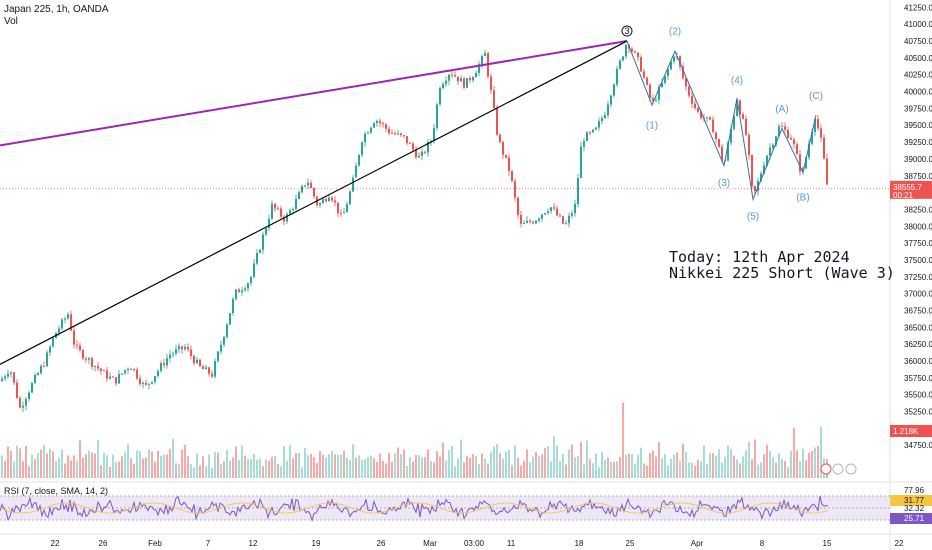  I want to click on y-tick-label: 34750.0, so click(918, 445).